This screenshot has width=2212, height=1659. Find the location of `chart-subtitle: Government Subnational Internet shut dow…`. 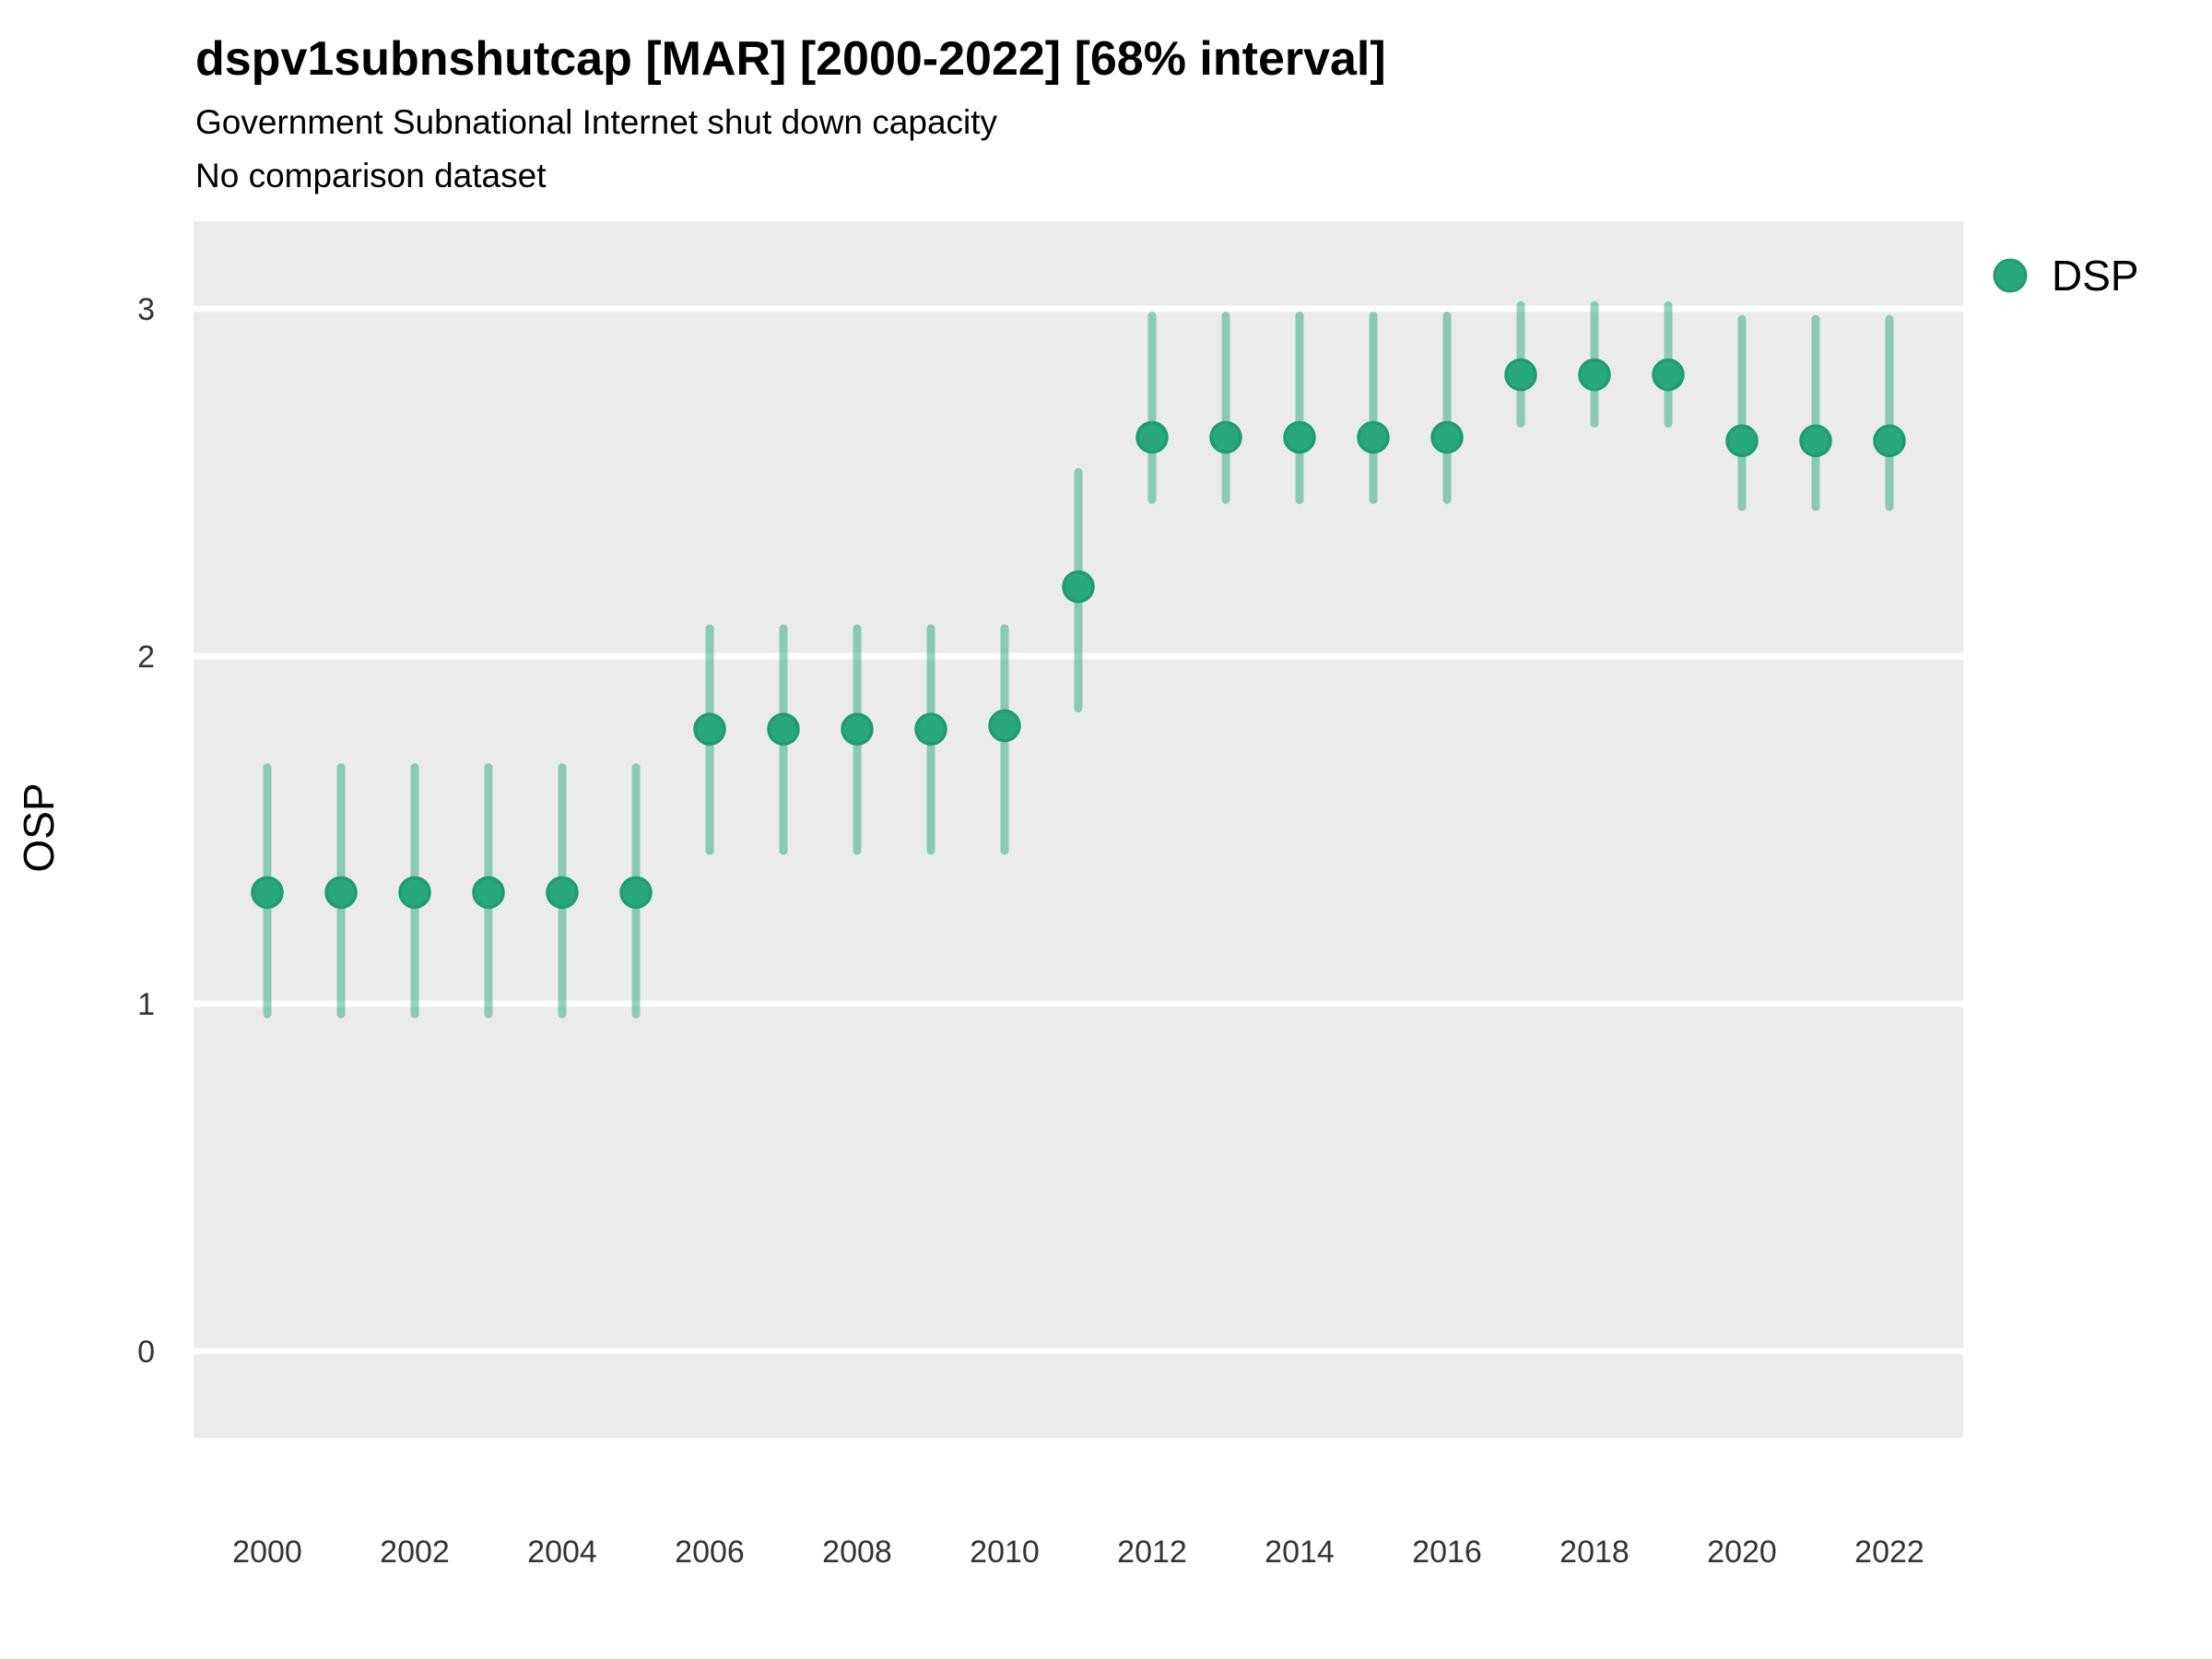

chart-subtitle: Government Subnational Internet shut dow… is located at coordinates (596, 122).